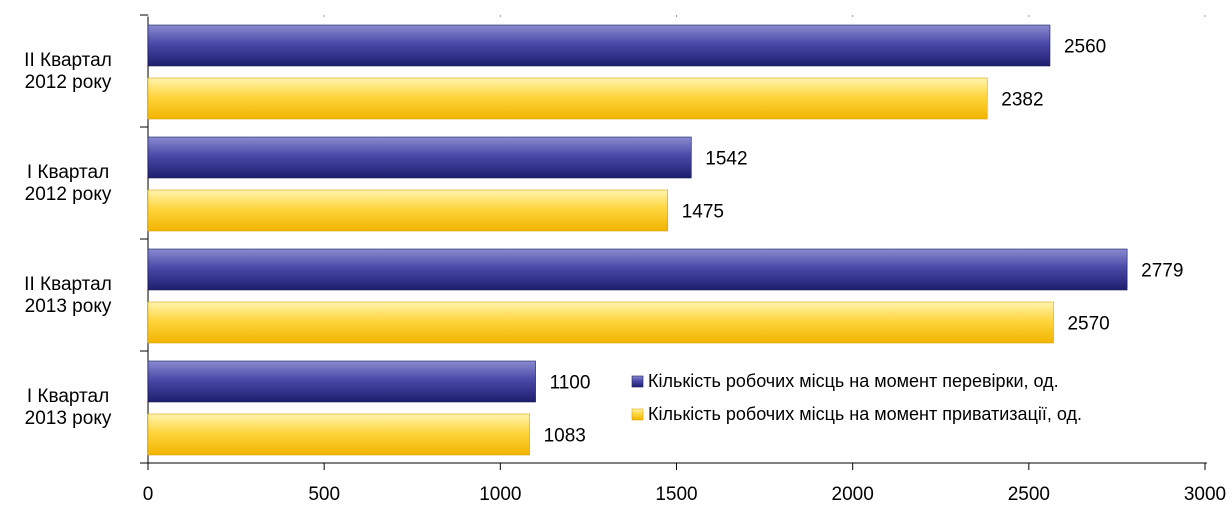 The height and width of the screenshot is (512, 1232). I want to click on x-tick-label: 500, so click(324, 494).